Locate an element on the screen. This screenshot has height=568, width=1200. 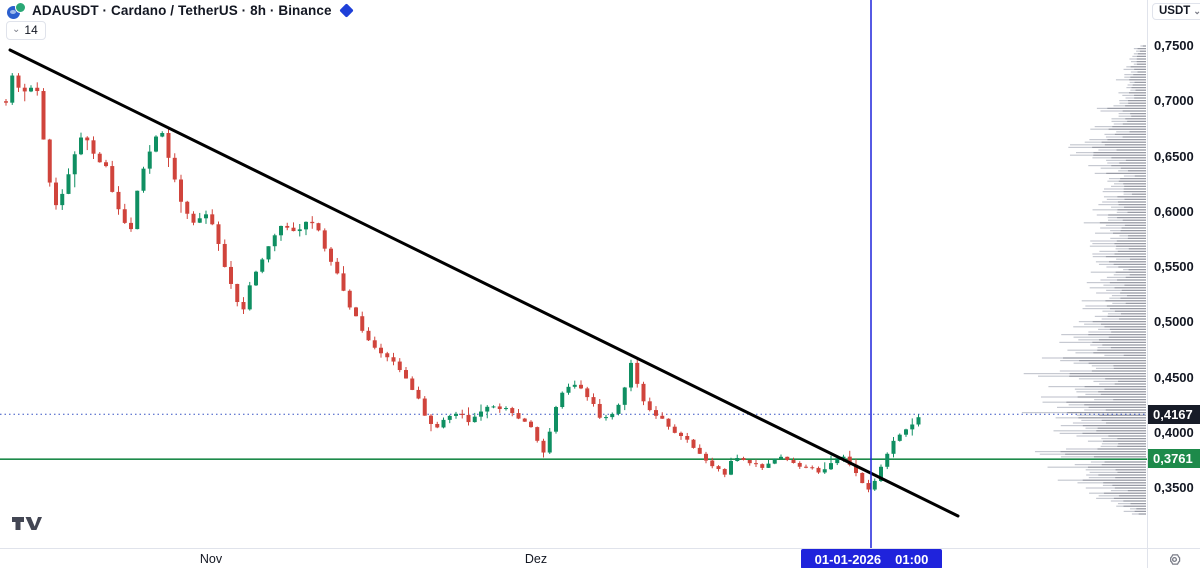
date-label: 01-01-2026 is located at coordinates (848, 559).